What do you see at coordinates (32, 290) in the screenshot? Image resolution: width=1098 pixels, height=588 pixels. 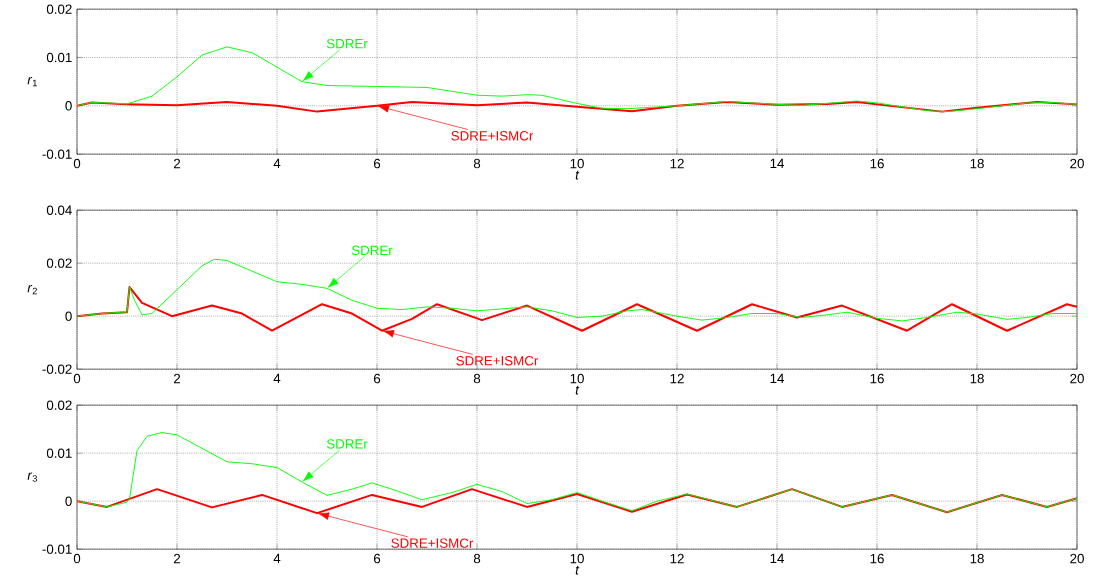 I see `y-axis-title: r$_{2}$` at bounding box center [32, 290].